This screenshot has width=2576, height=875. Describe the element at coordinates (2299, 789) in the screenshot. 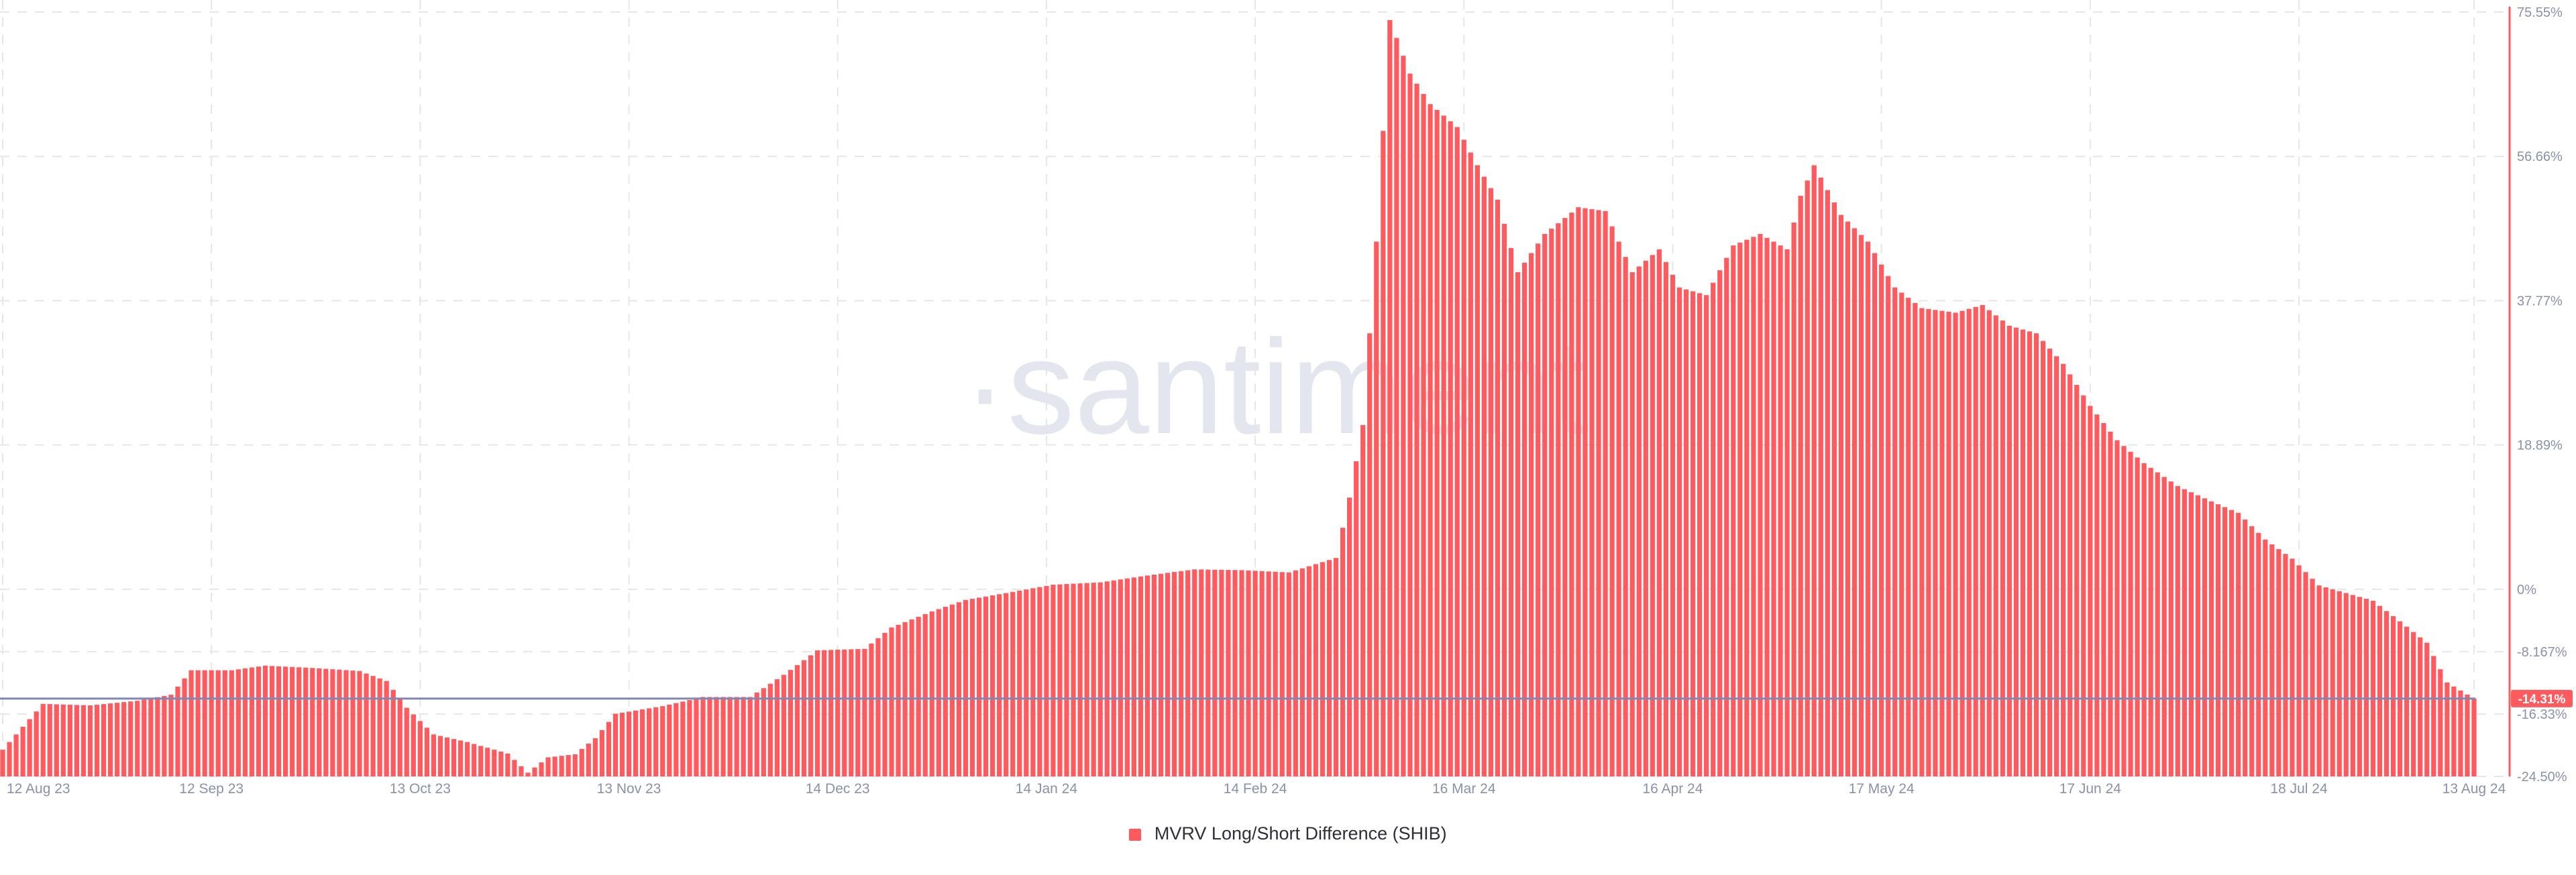

I see `x-tick-label: 18 Jul 24` at that location.